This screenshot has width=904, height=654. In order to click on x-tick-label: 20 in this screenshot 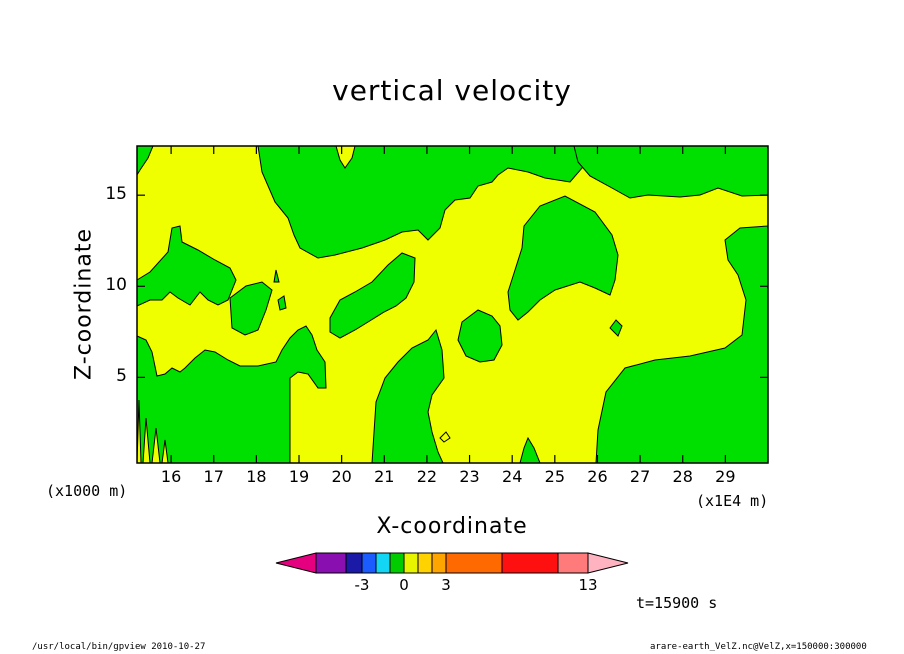, I will do `click(341, 476)`.